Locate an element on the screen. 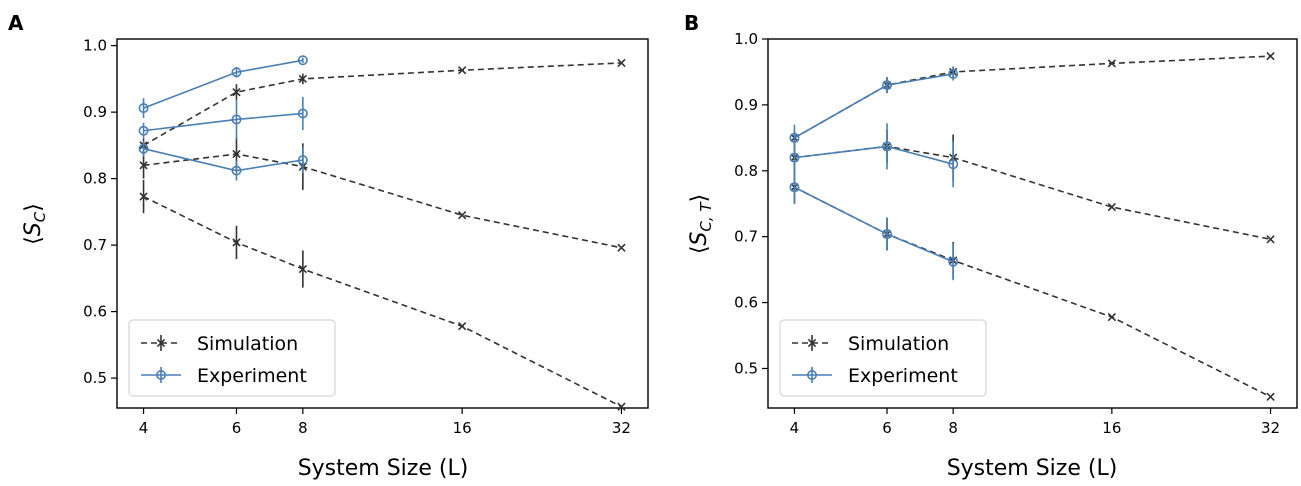 This screenshot has height=486, width=1301. y-tick-label: 0.9 is located at coordinates (746, 105).